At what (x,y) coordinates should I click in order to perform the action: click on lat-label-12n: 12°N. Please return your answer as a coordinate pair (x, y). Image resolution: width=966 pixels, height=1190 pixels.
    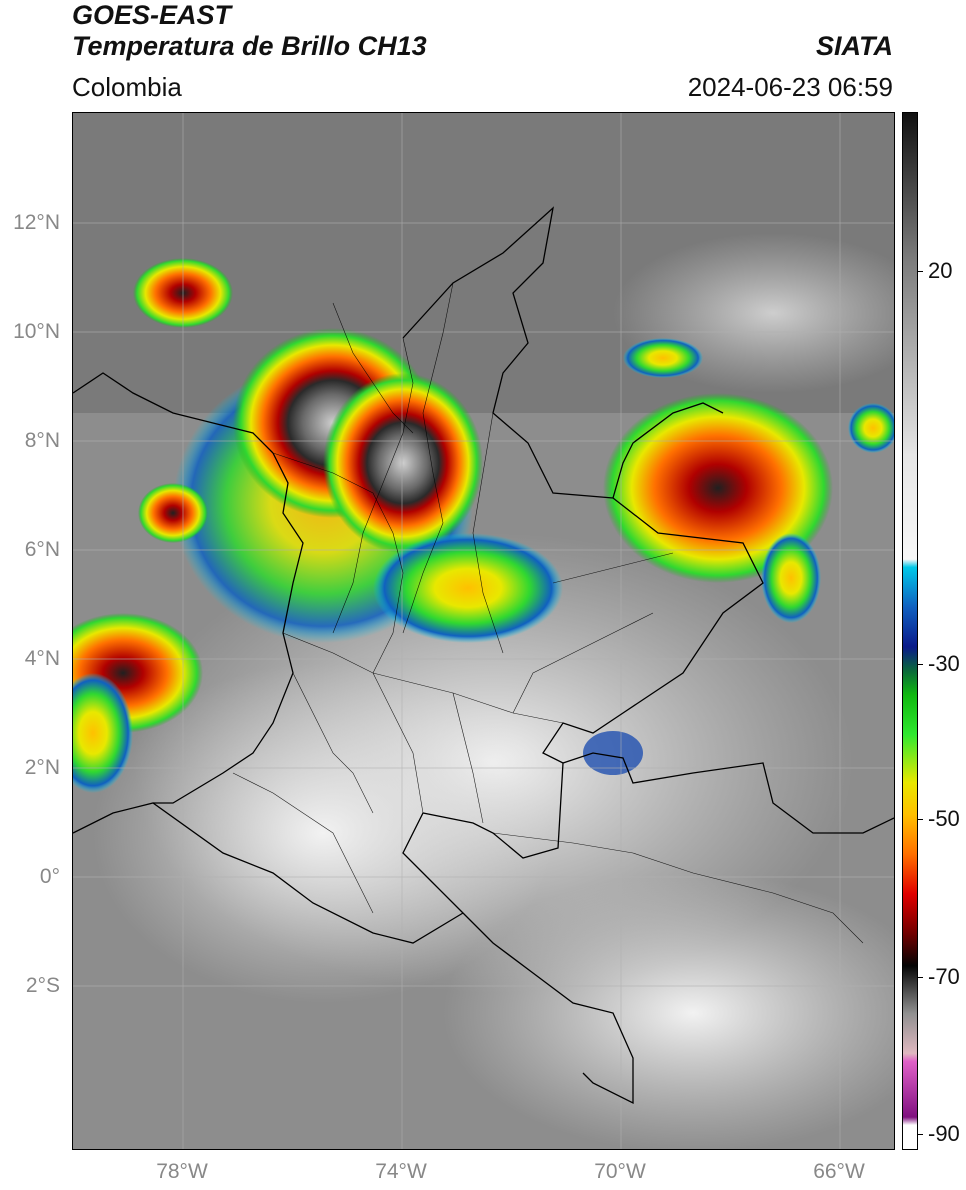
    Looking at the image, I should click on (36, 222).